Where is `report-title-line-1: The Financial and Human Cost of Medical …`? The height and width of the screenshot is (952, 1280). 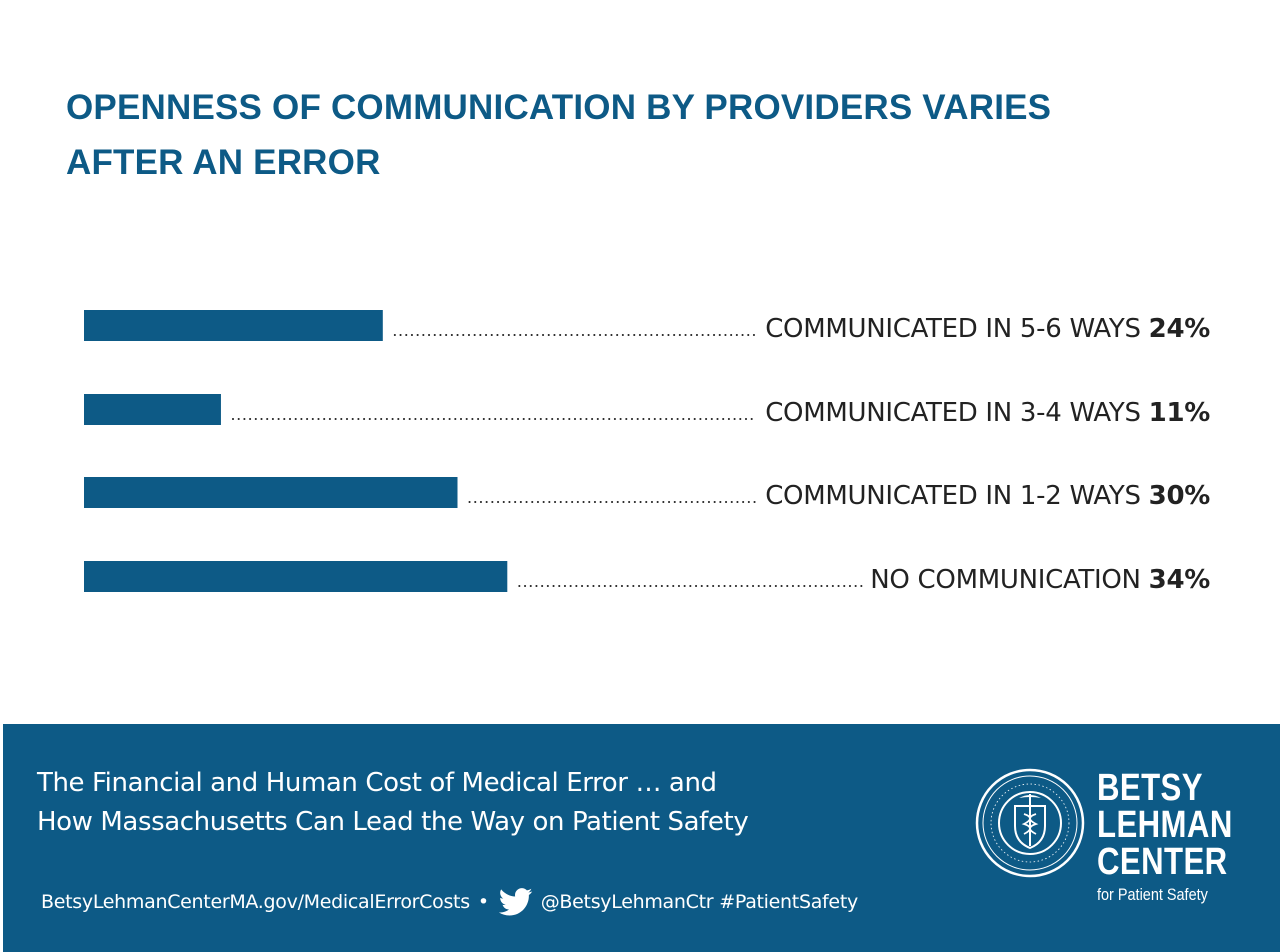 report-title-line-1: The Financial and Human Cost of Medical … is located at coordinates (392, 783).